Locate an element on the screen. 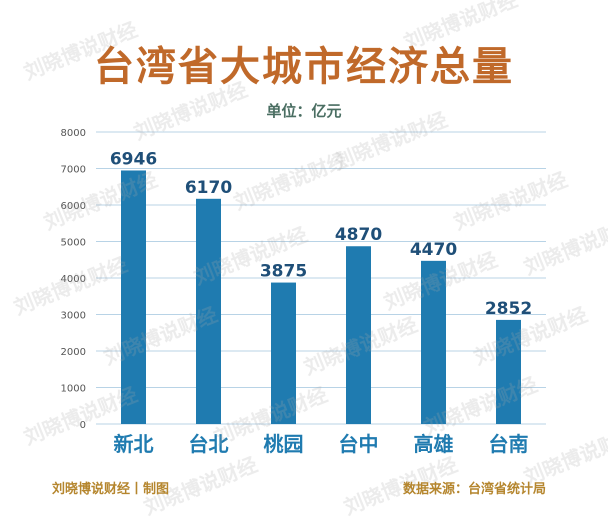 The height and width of the screenshot is (520, 608). data-label: 6170 is located at coordinates (208, 188).